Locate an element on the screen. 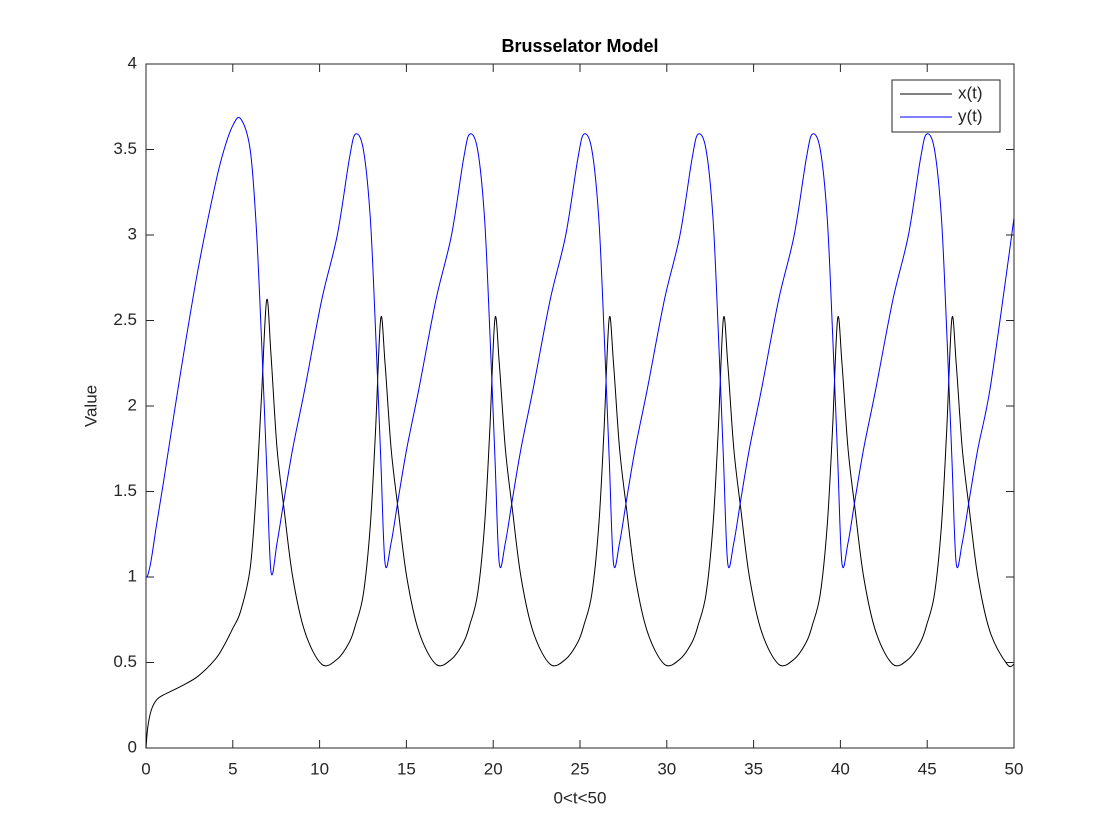 The width and height of the screenshot is (1120, 840). x-tick-label: 5 is located at coordinates (232, 768).